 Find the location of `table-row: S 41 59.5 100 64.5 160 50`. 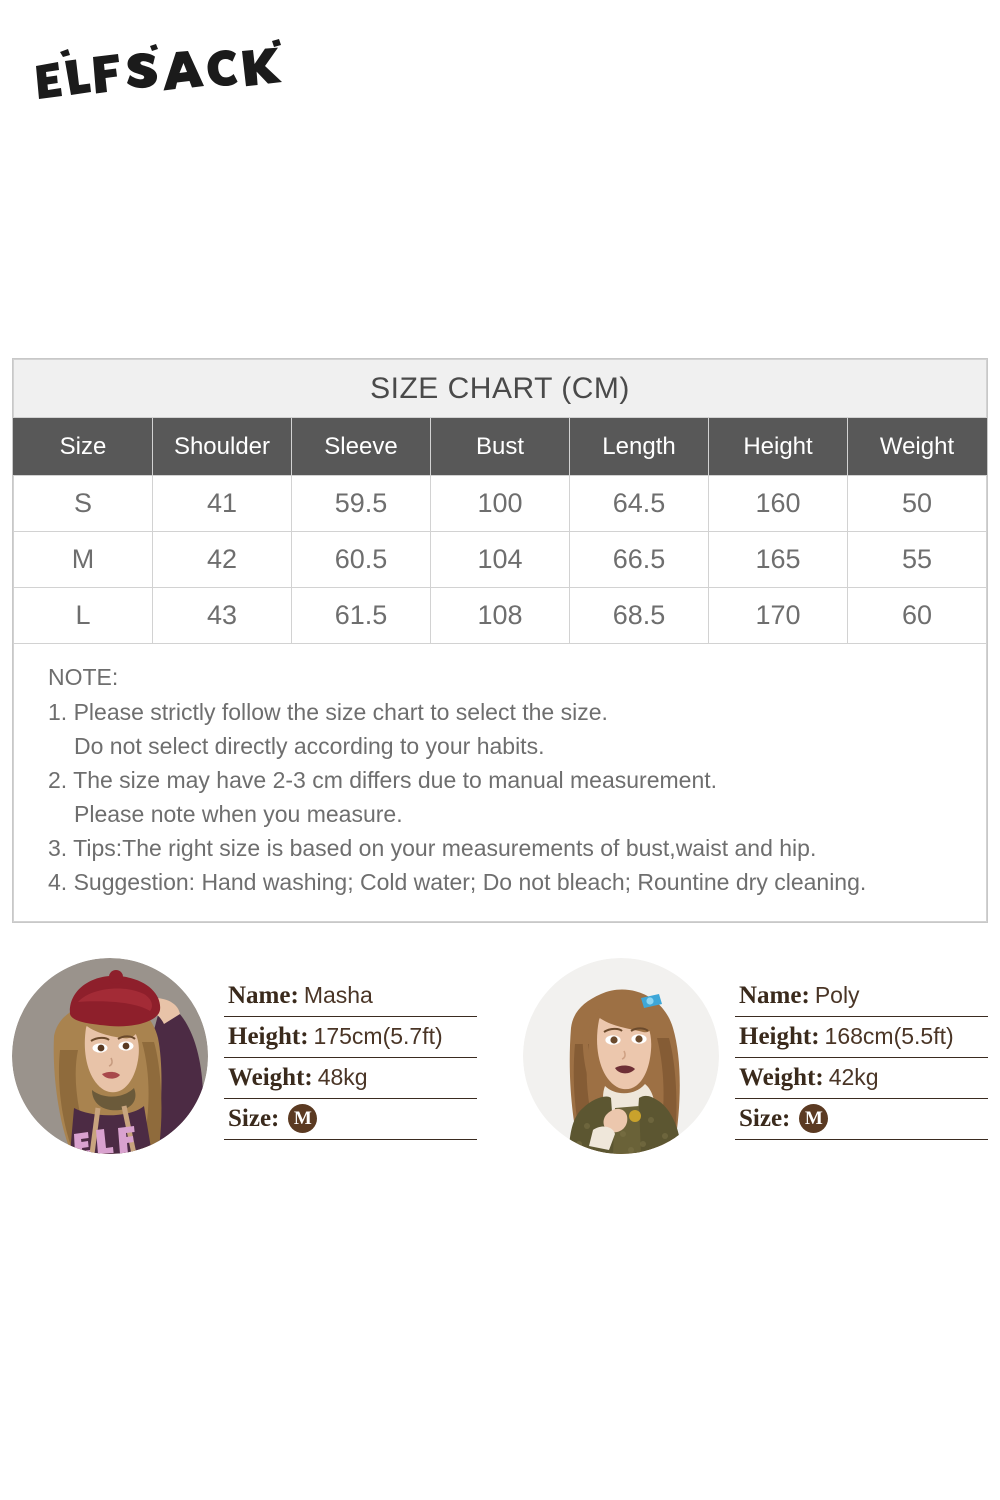

table-row: S 41 59.5 100 64.5 160 50 is located at coordinates (500, 503).